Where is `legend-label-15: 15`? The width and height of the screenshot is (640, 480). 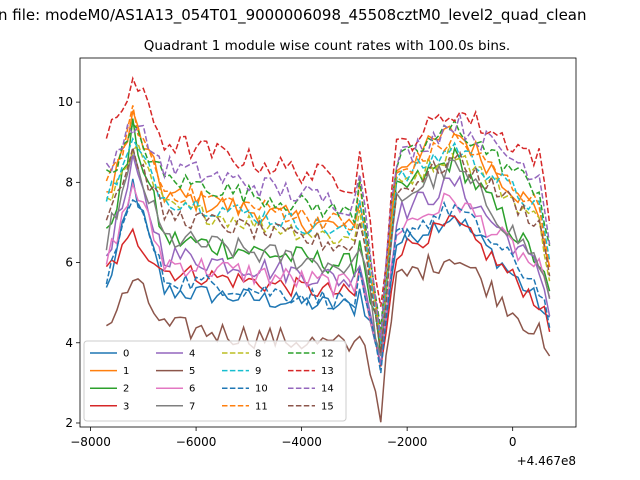 legend-label-15: 15 is located at coordinates (327, 406).